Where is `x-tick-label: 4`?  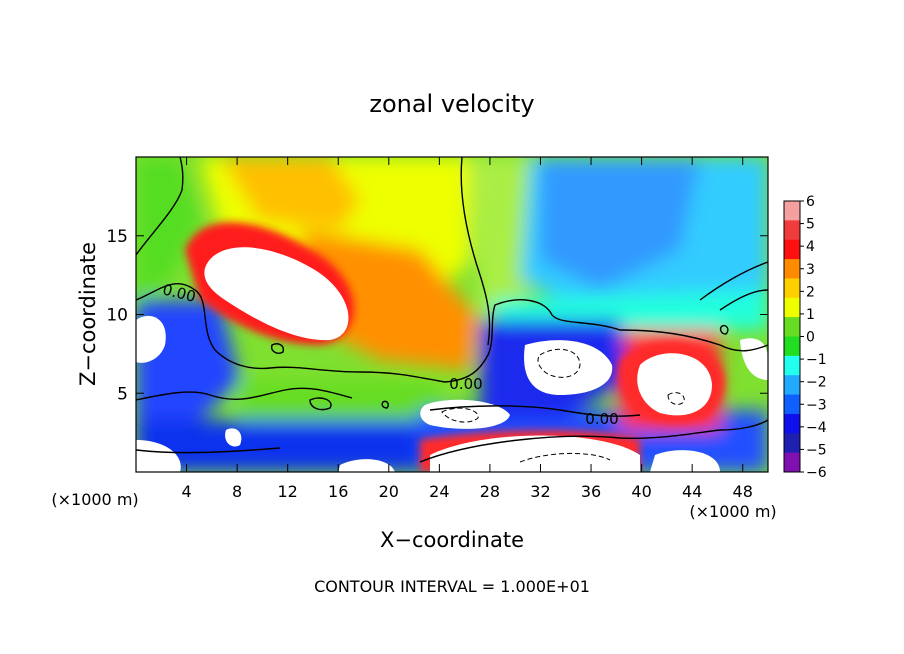 x-tick-label: 4 is located at coordinates (186, 491).